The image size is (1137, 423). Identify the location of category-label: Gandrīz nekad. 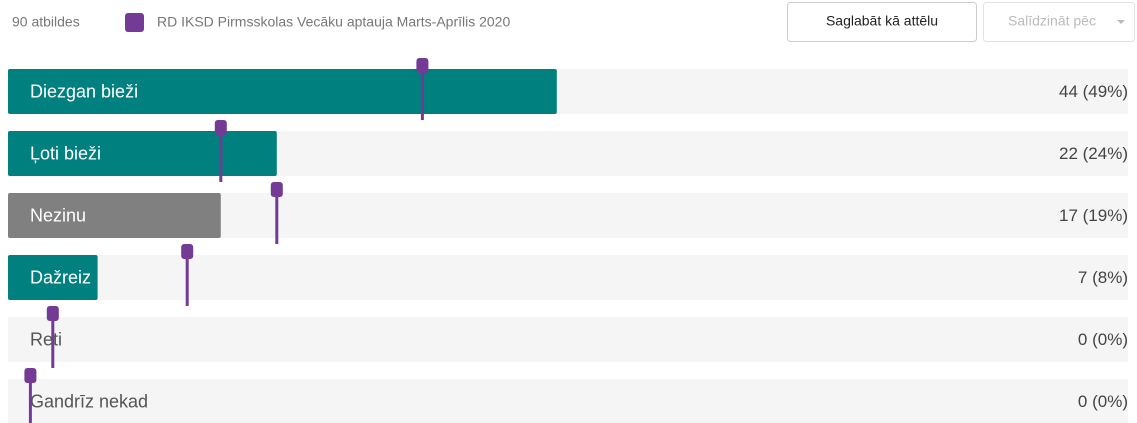
(89, 401).